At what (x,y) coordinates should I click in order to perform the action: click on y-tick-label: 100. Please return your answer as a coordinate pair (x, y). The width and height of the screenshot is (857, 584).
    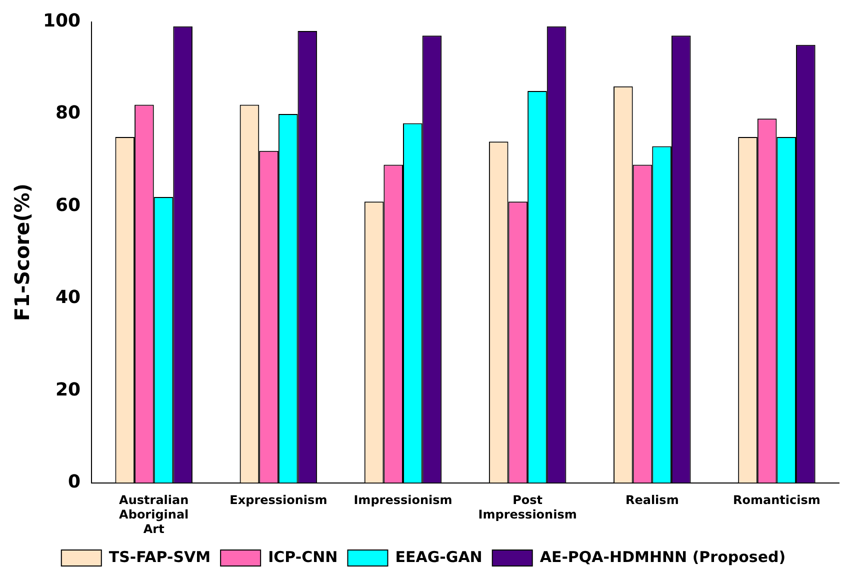
    Looking at the image, I should click on (61, 21).